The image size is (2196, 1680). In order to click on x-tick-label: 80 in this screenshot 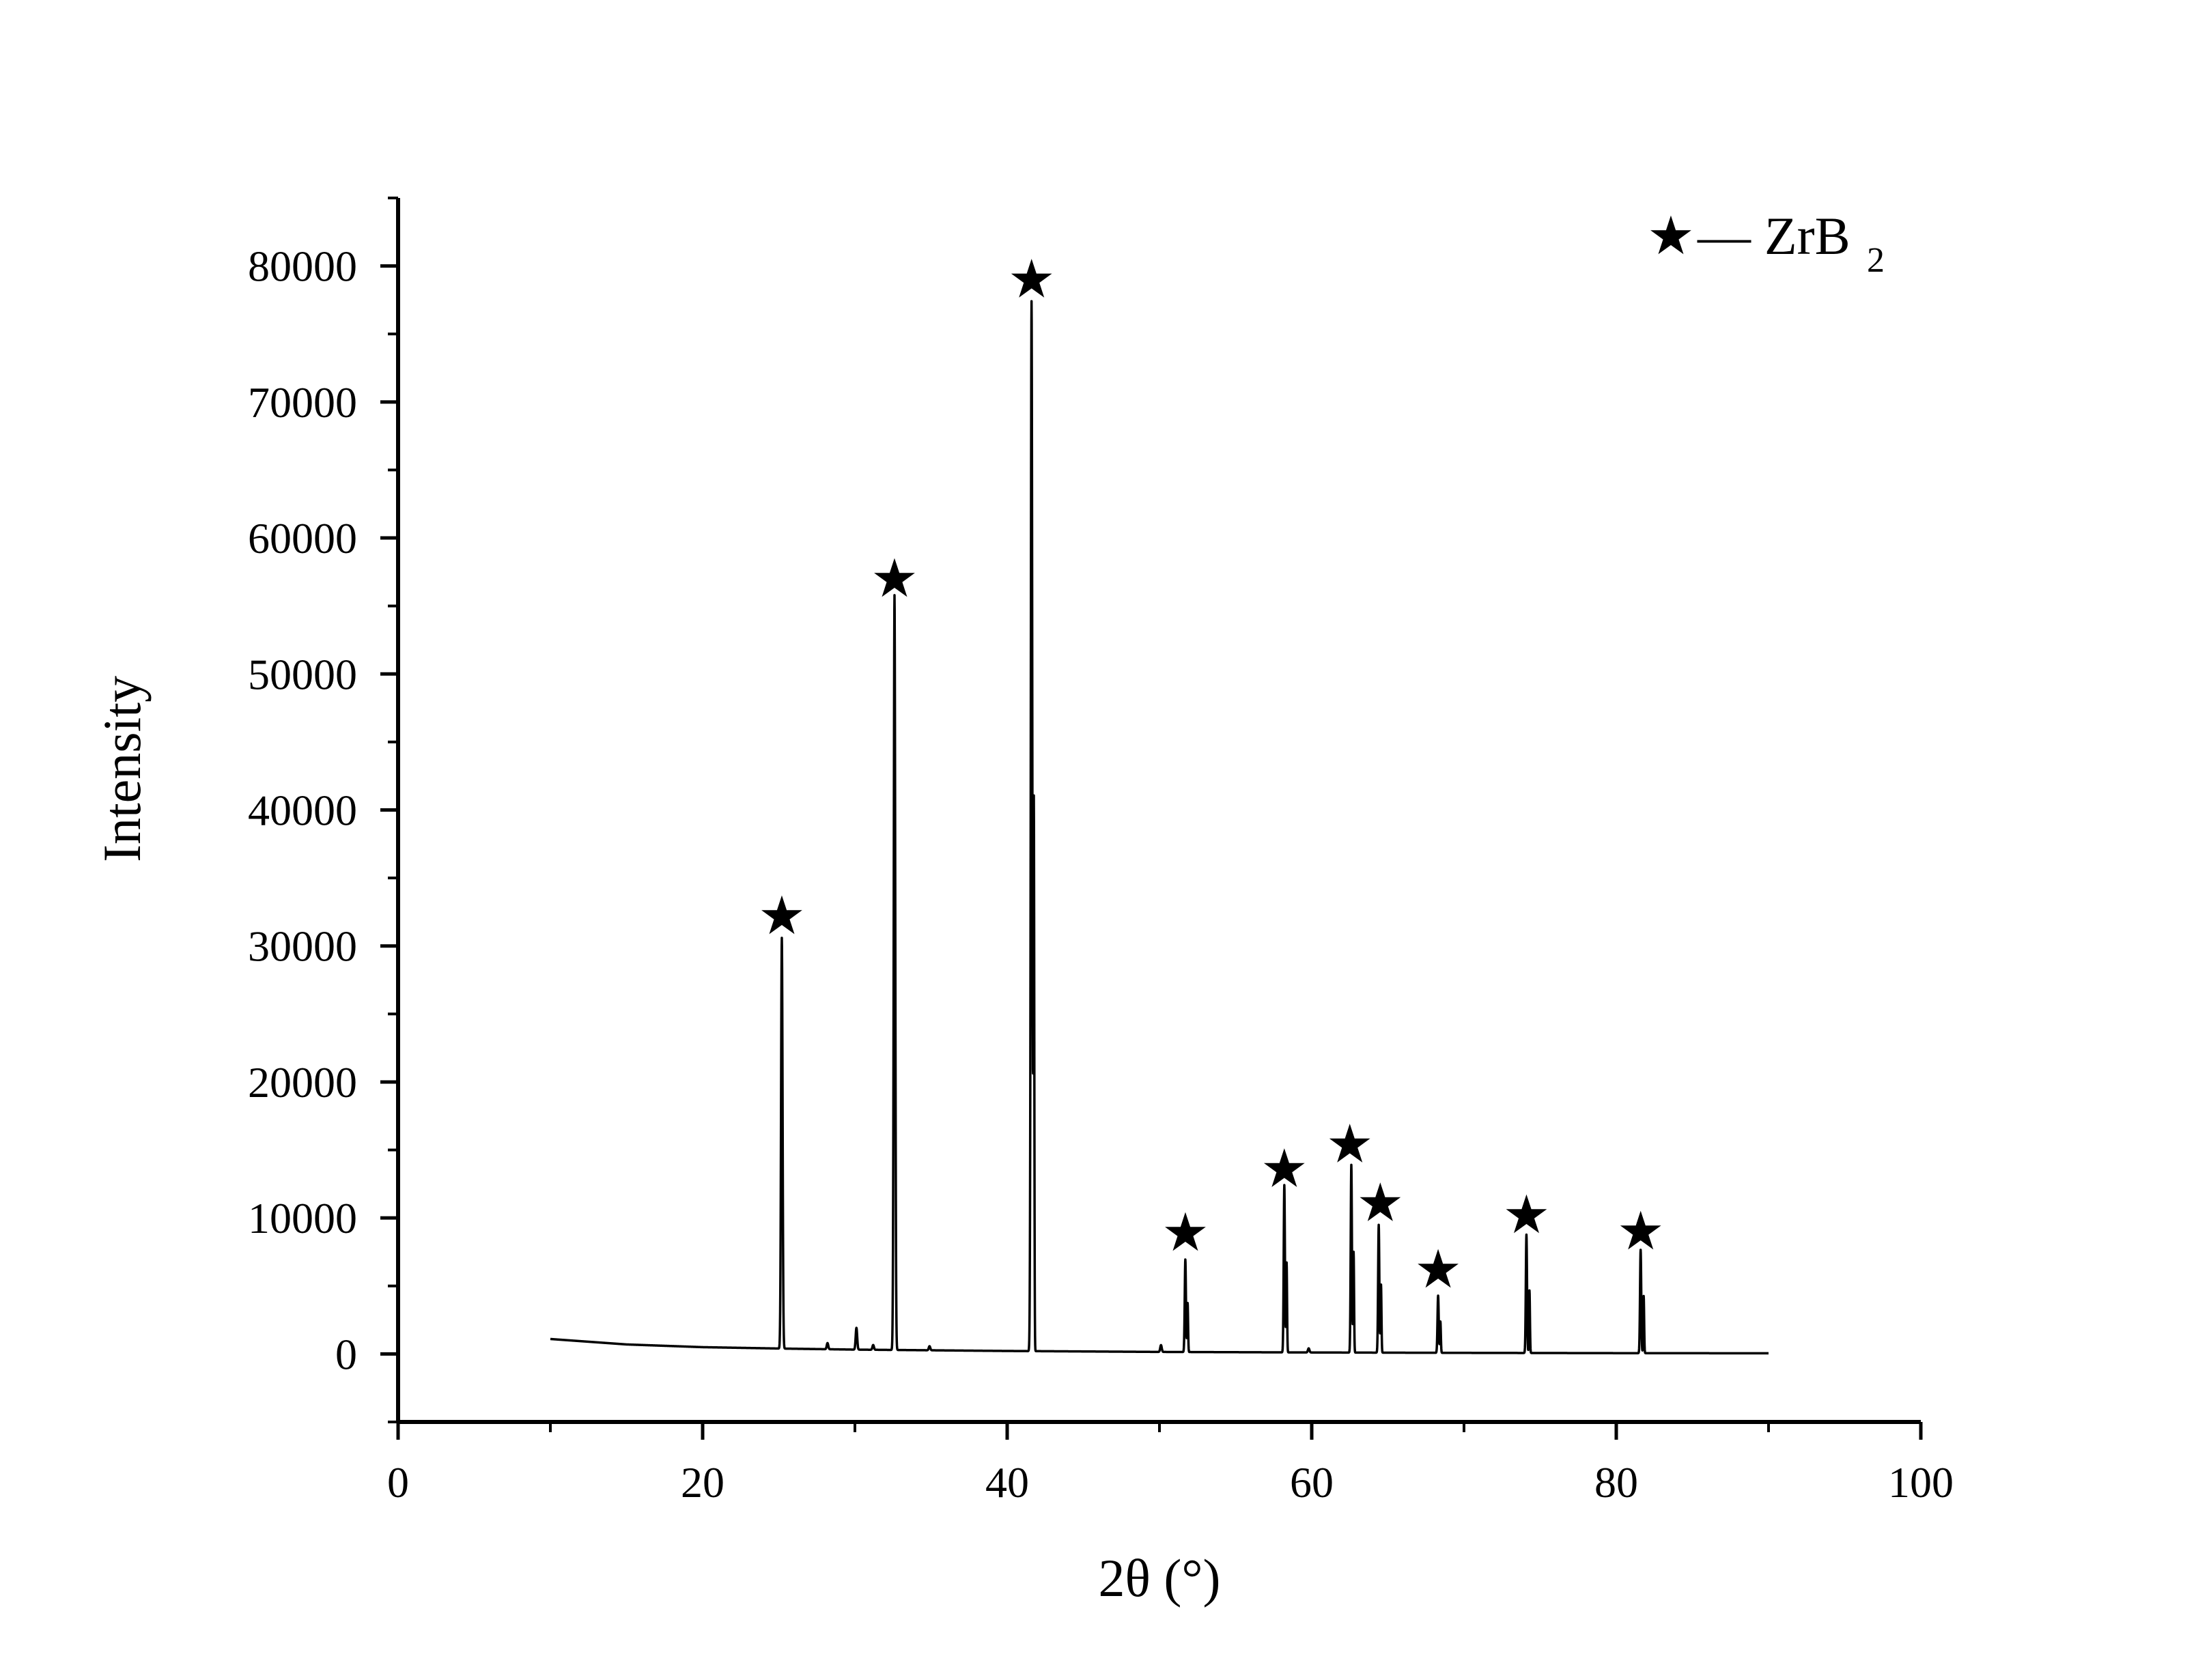, I will do `click(1616, 1482)`.